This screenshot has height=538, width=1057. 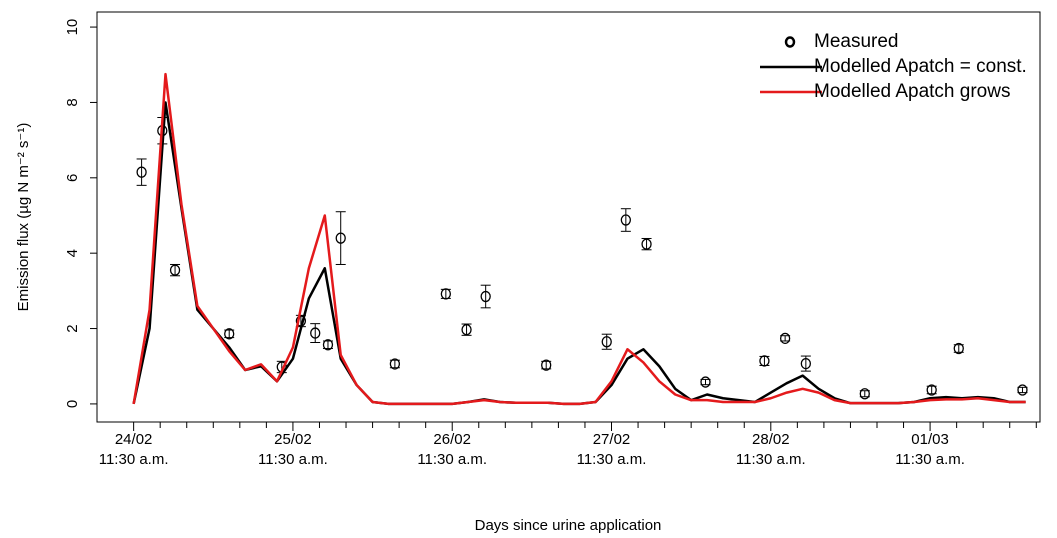 I want to click on y-tick-label: 6, so click(x=72, y=178).